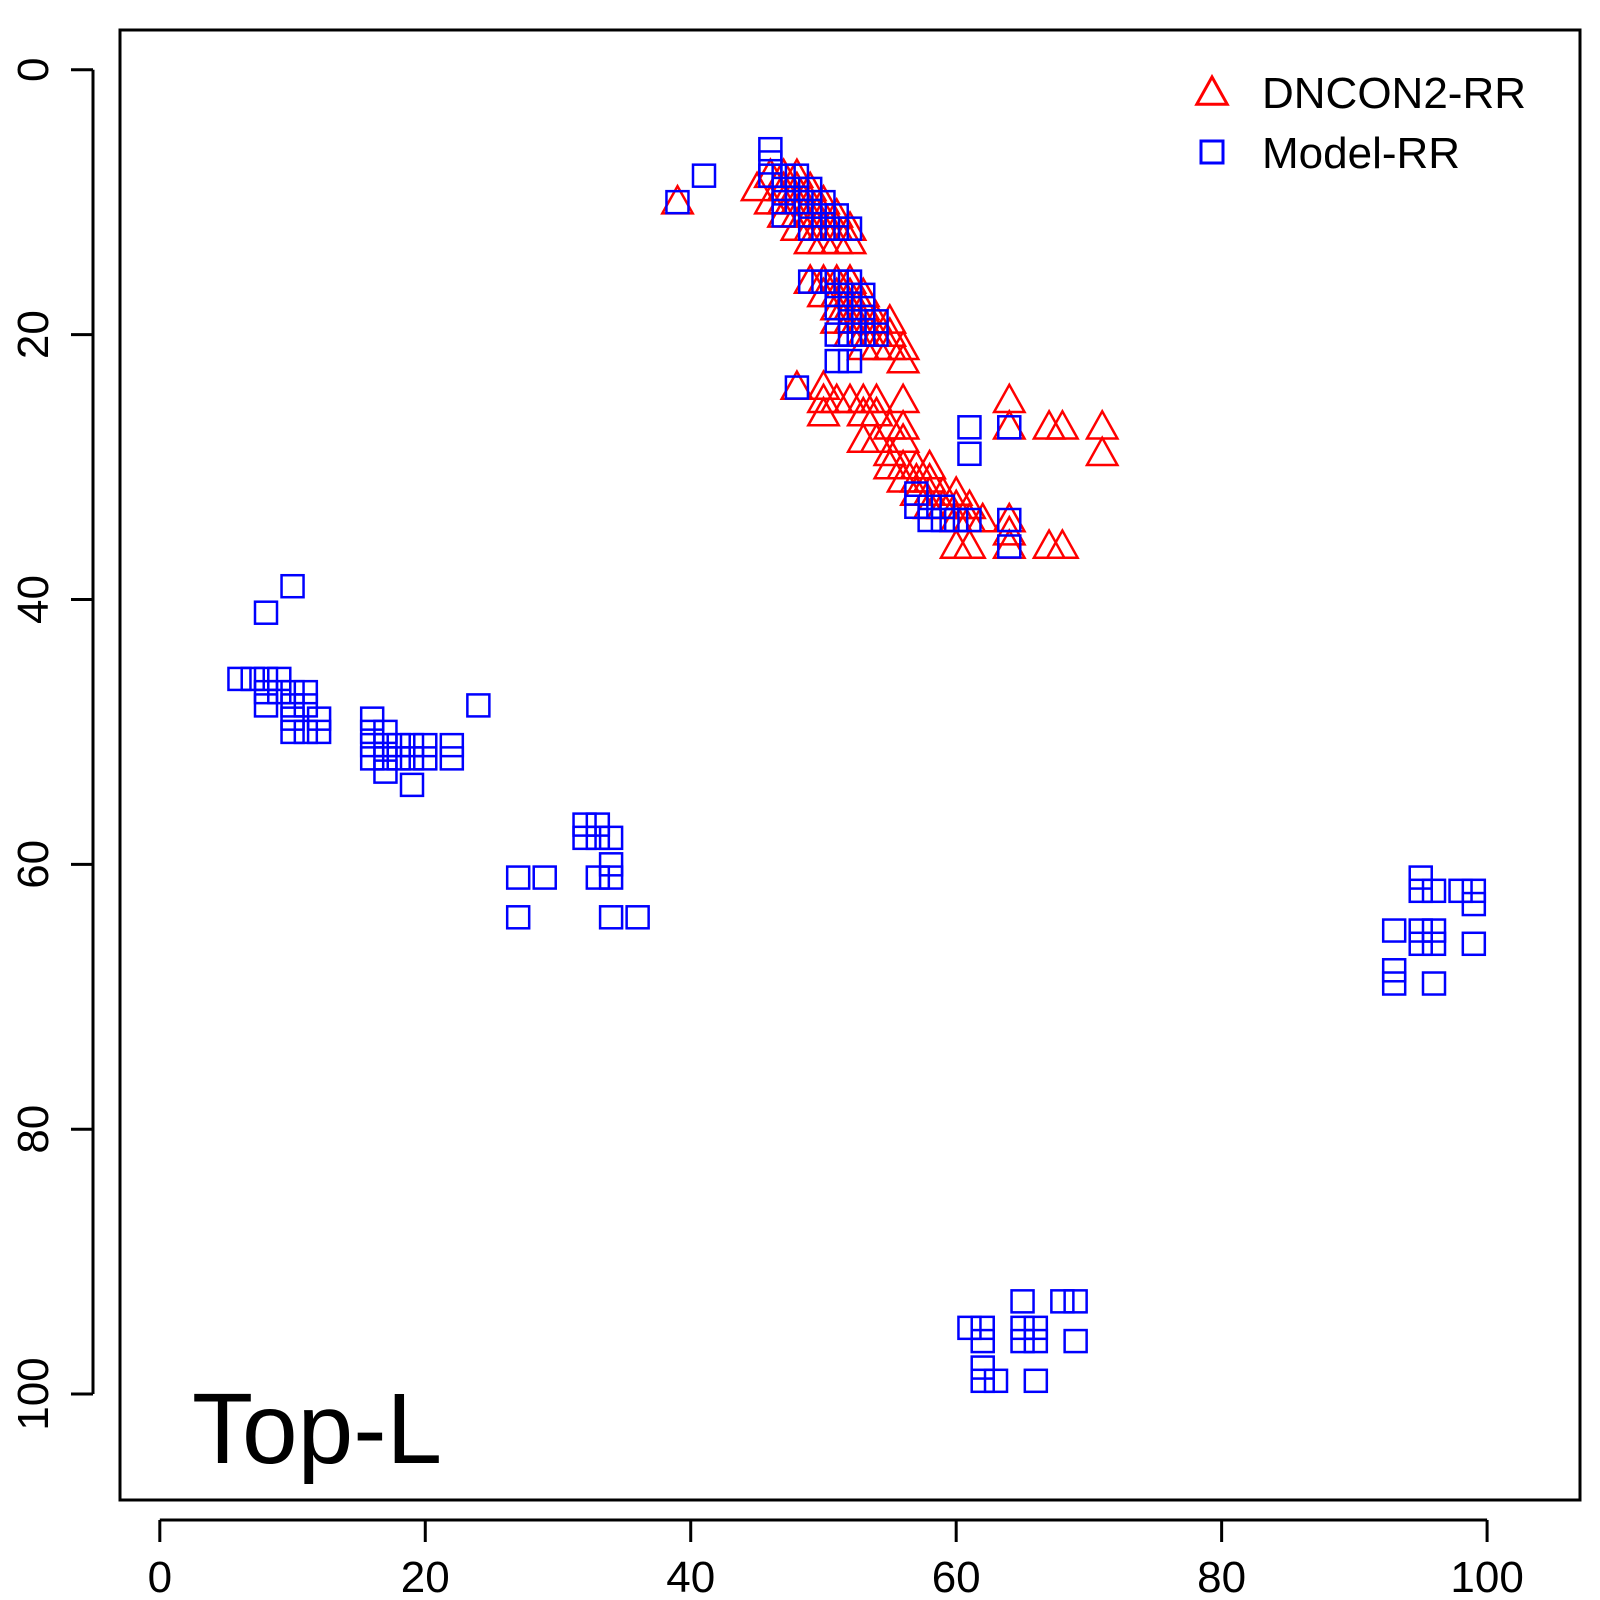  Describe the element at coordinates (1212, 152) in the screenshot. I see `legend-marker-model-rr` at that location.